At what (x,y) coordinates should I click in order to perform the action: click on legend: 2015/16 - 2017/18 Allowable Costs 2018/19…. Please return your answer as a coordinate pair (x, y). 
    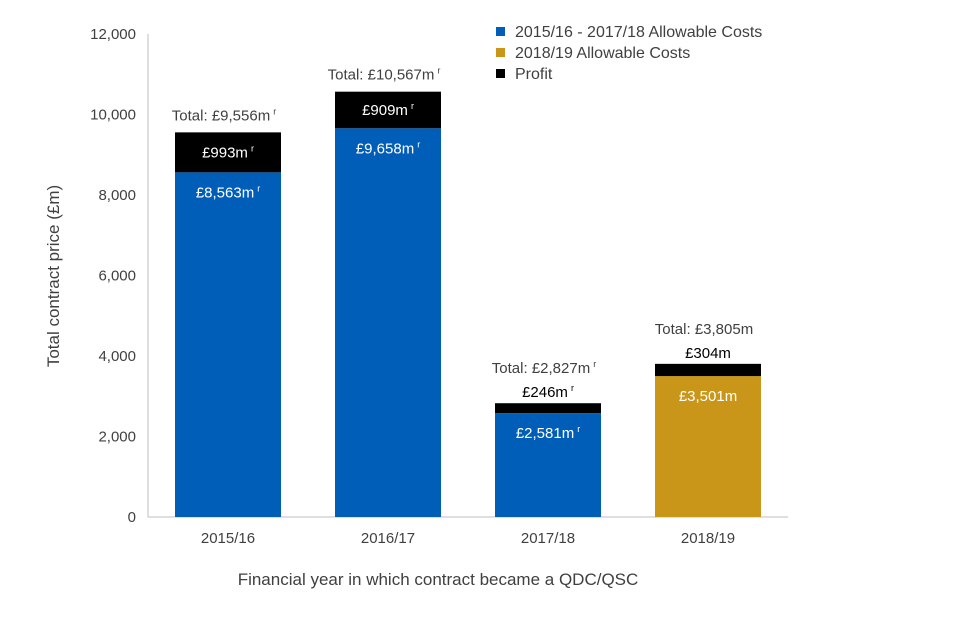
    Looking at the image, I should click on (629, 53).